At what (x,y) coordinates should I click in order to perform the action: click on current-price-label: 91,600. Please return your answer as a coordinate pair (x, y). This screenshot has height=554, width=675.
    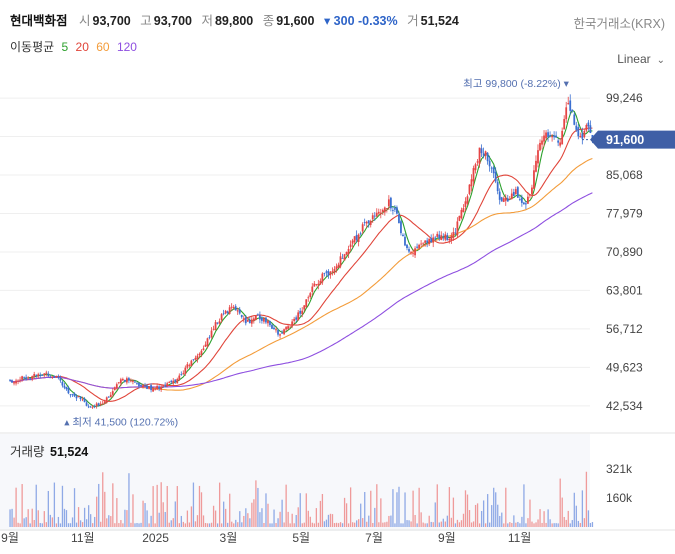
    Looking at the image, I should click on (625, 140).